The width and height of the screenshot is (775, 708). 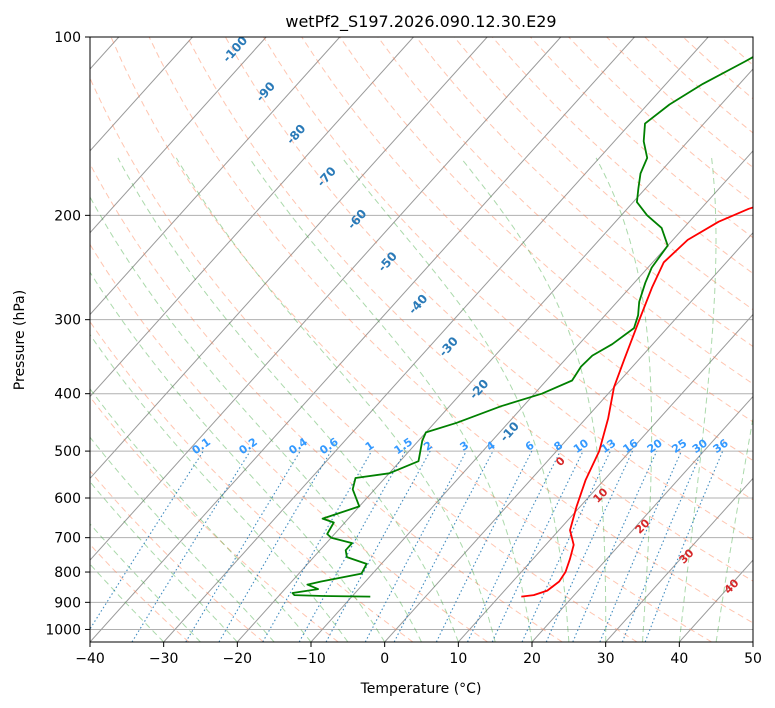 I want to click on chart-title: wetPf2_S197.2026.090.12.30.E29, so click(x=420, y=22).